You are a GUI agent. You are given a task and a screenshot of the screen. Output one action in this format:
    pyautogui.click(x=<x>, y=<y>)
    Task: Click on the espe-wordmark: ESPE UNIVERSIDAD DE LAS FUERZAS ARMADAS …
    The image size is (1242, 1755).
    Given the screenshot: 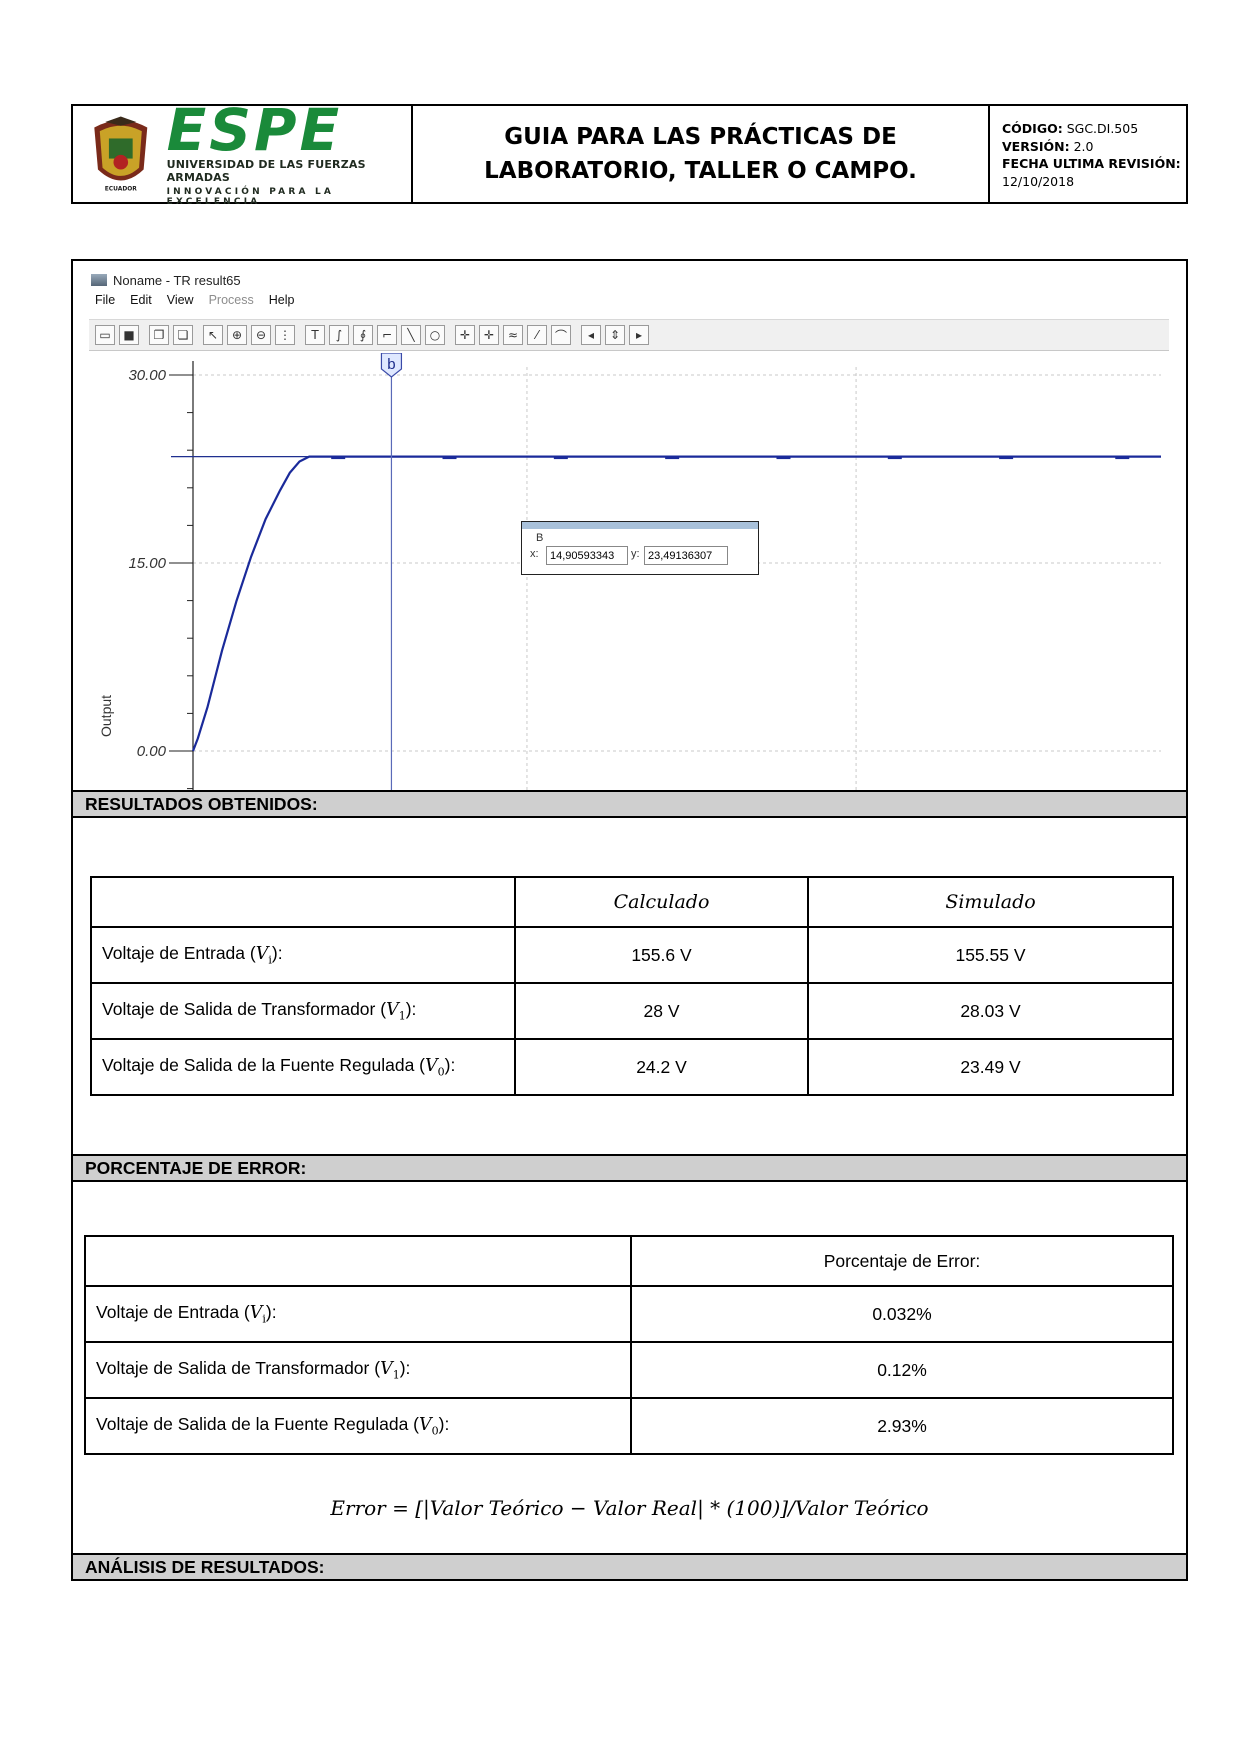 What is the action you would take?
    pyautogui.click(x=288, y=151)
    